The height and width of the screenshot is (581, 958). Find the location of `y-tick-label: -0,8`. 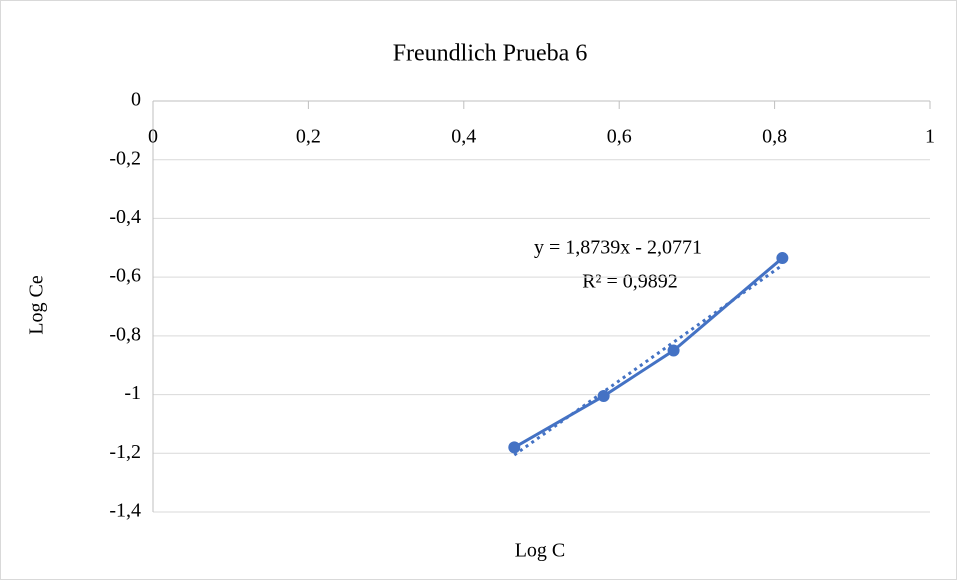

y-tick-label: -0,8 is located at coordinates (125, 334).